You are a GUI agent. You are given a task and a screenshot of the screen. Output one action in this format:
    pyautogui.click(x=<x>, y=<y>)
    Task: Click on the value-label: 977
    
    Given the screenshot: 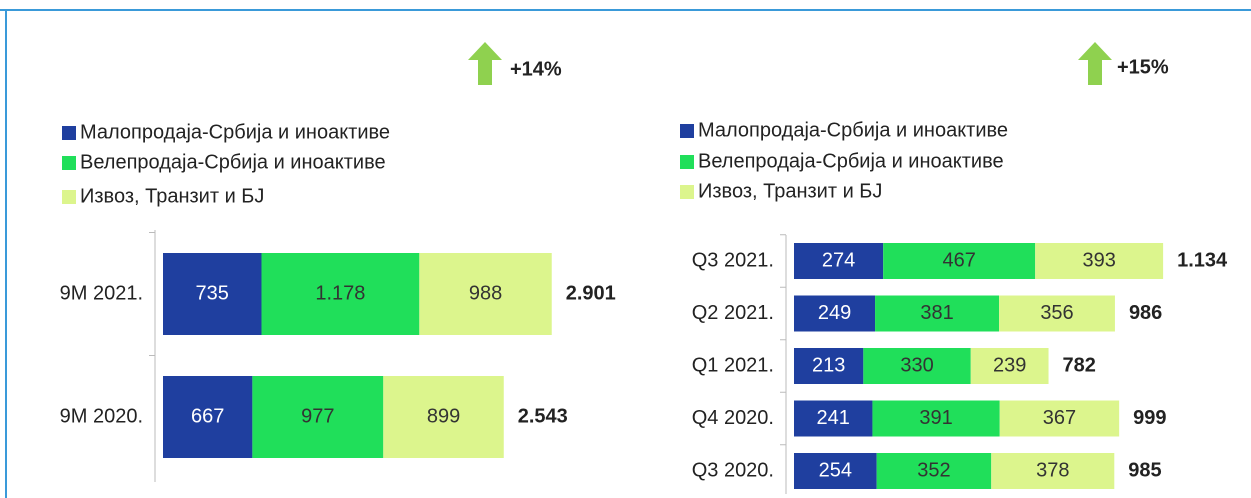 What is the action you would take?
    pyautogui.click(x=317, y=416)
    